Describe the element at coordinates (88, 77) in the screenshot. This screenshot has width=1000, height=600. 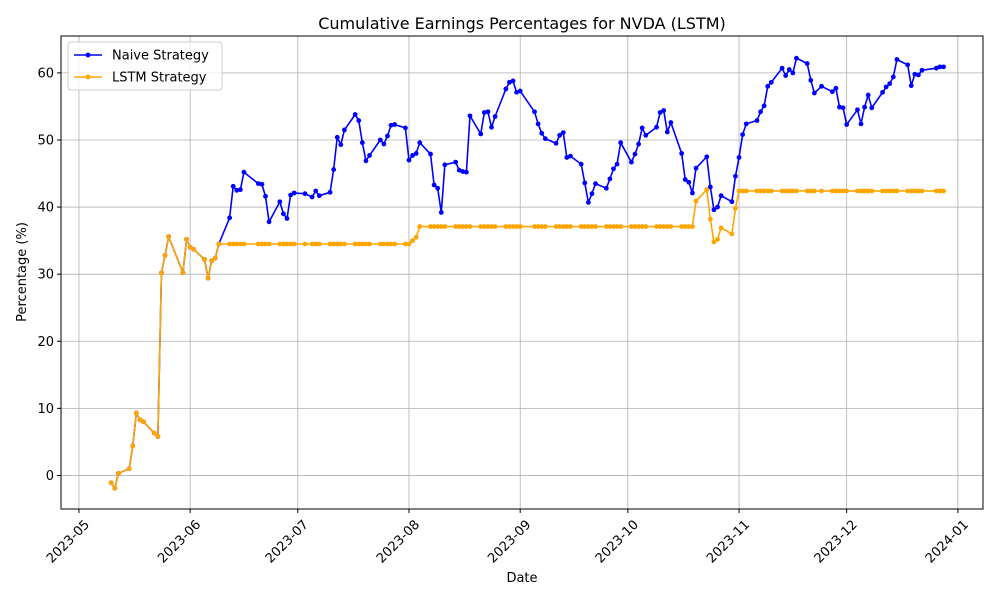
I see `legend-marker-lstm-strategy` at that location.